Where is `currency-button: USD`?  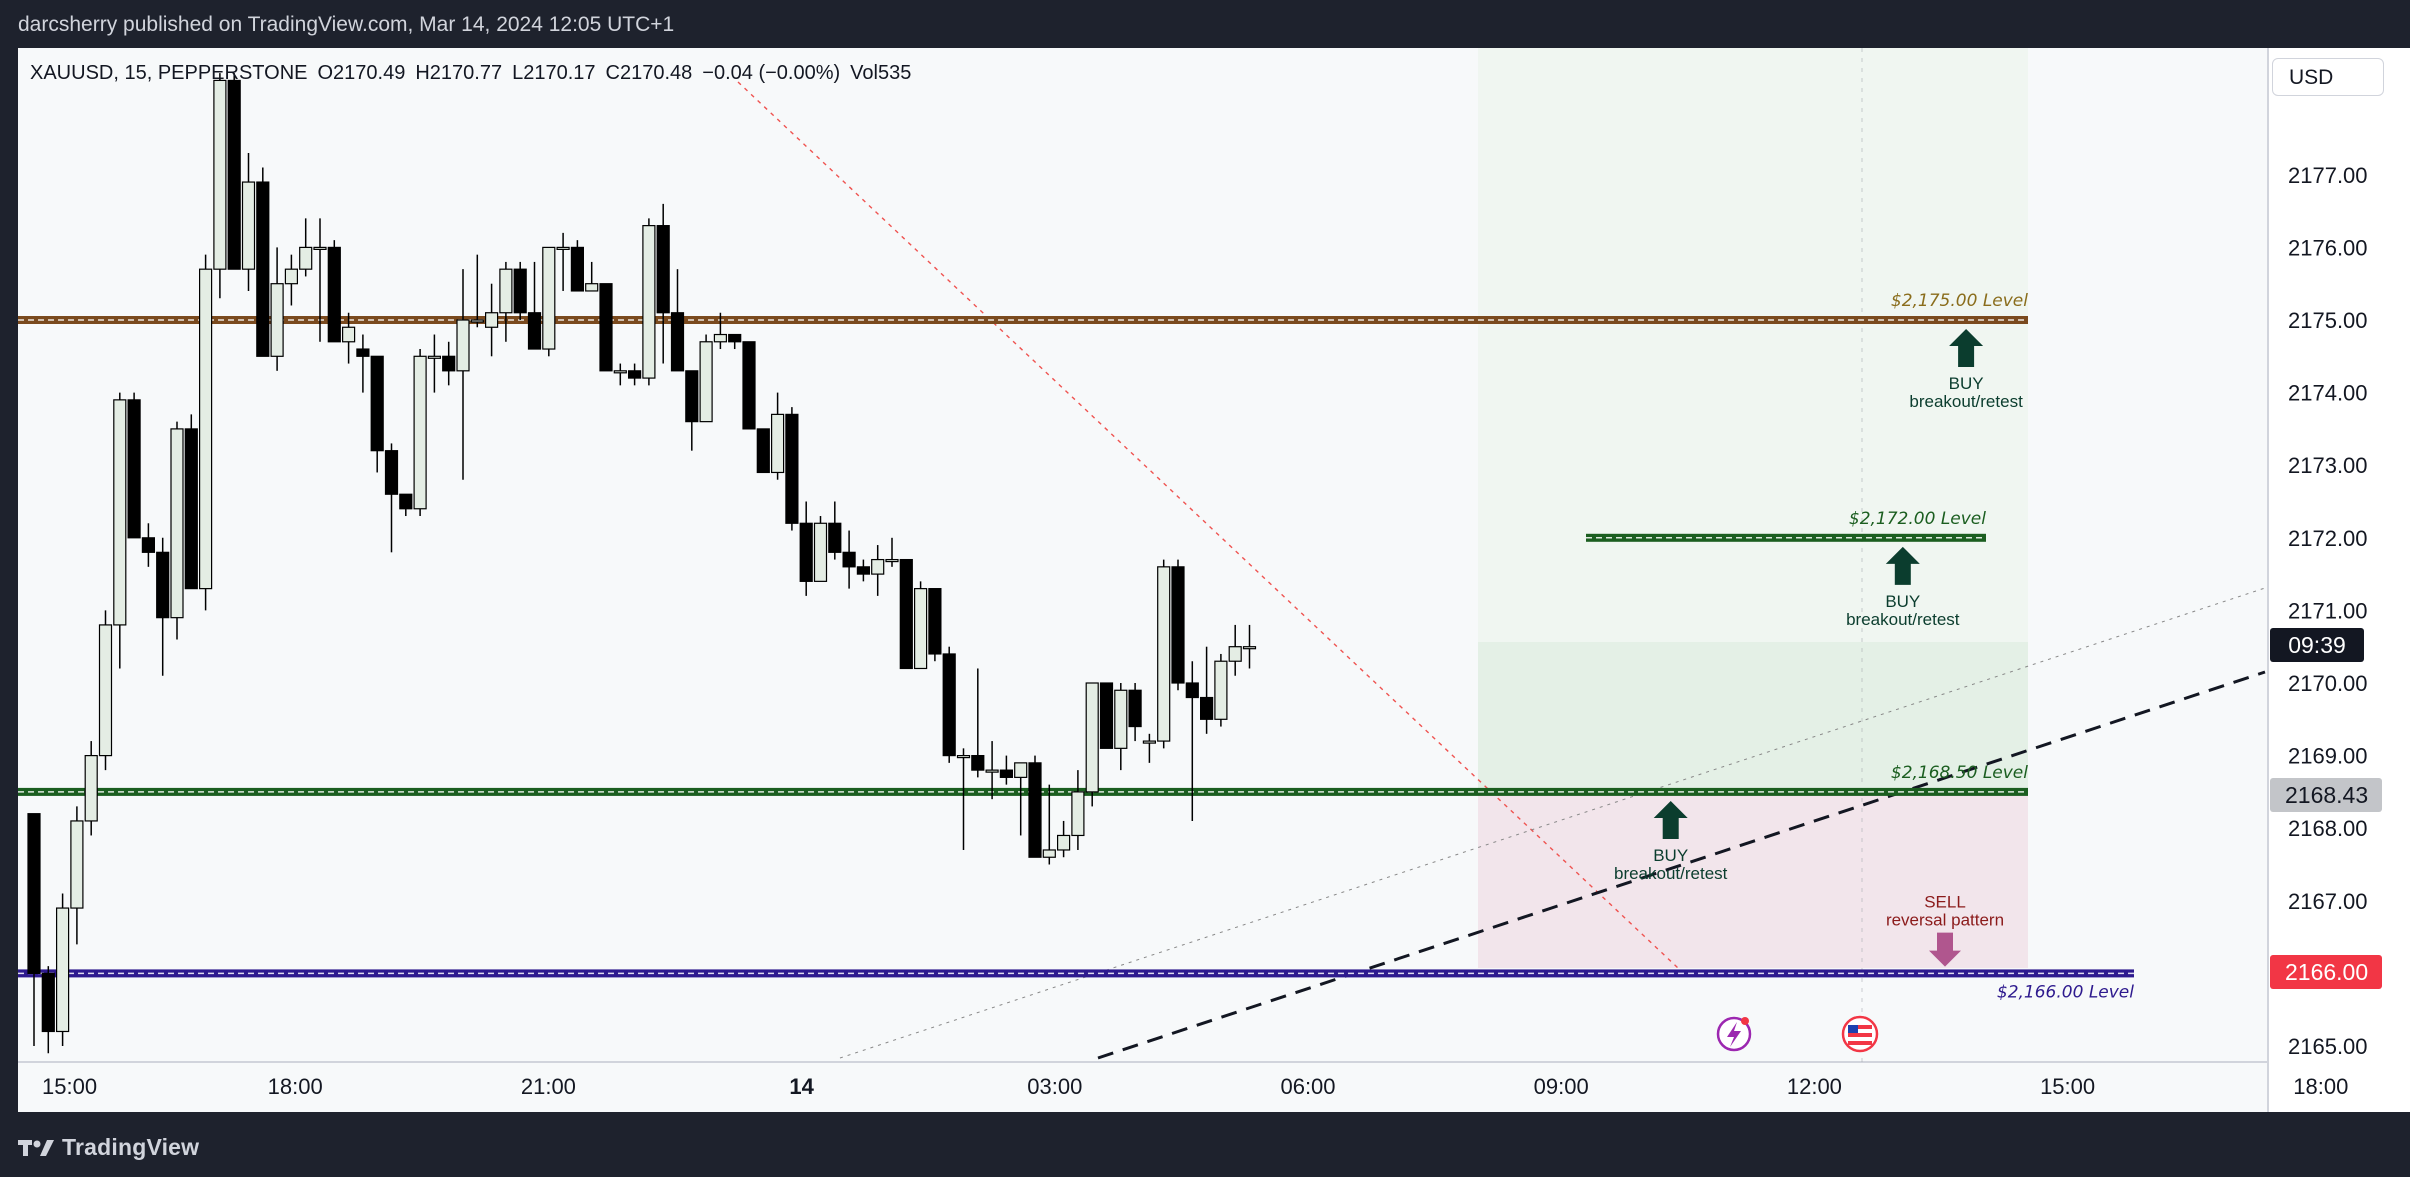
currency-button: USD is located at coordinates (2328, 77).